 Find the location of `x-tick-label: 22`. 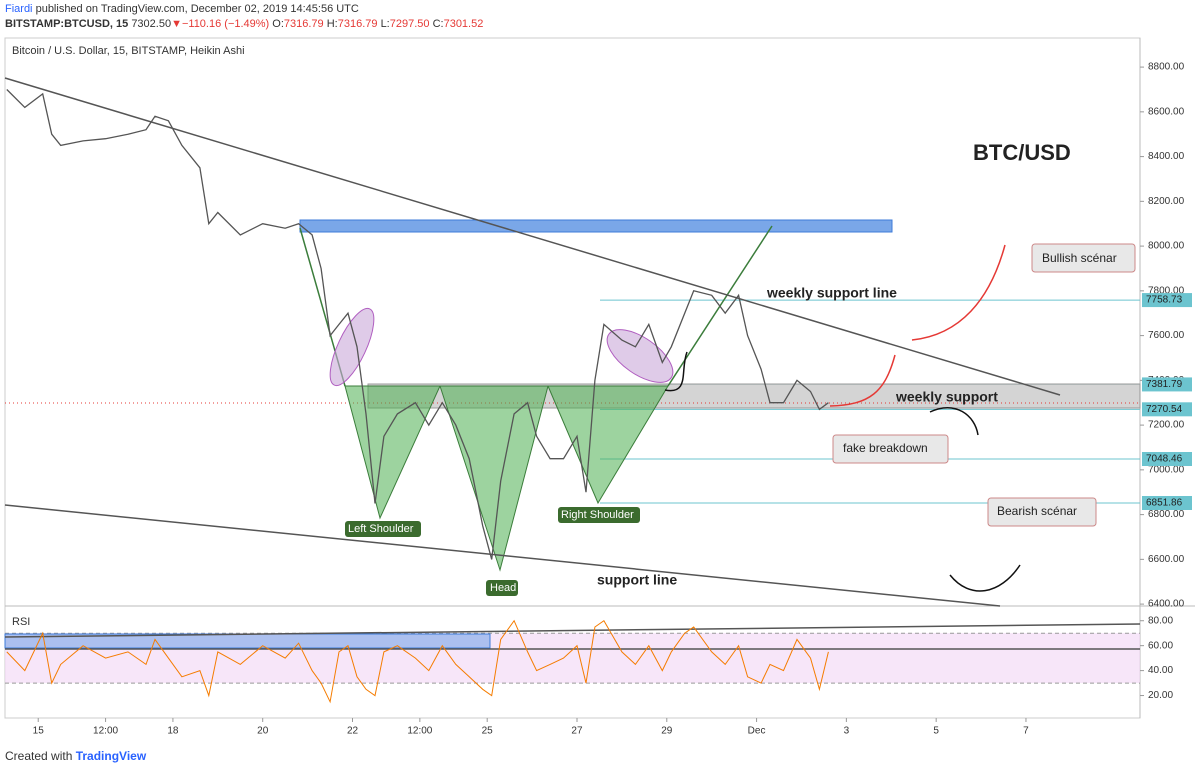

x-tick-label: 22 is located at coordinates (353, 731).